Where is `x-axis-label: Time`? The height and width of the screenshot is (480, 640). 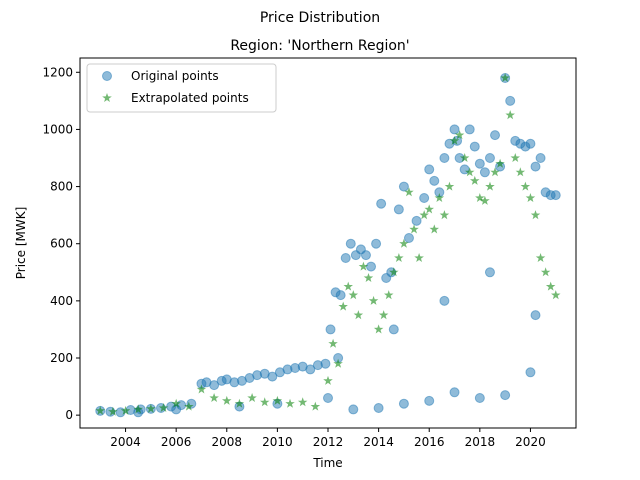 x-axis-label: Time is located at coordinates (327, 463).